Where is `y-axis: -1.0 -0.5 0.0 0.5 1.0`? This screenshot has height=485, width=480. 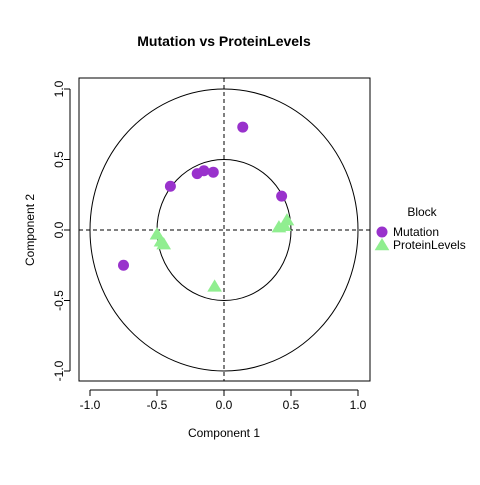
y-axis: -1.0 -0.5 0.0 0.5 1.0 is located at coordinates (61, 230).